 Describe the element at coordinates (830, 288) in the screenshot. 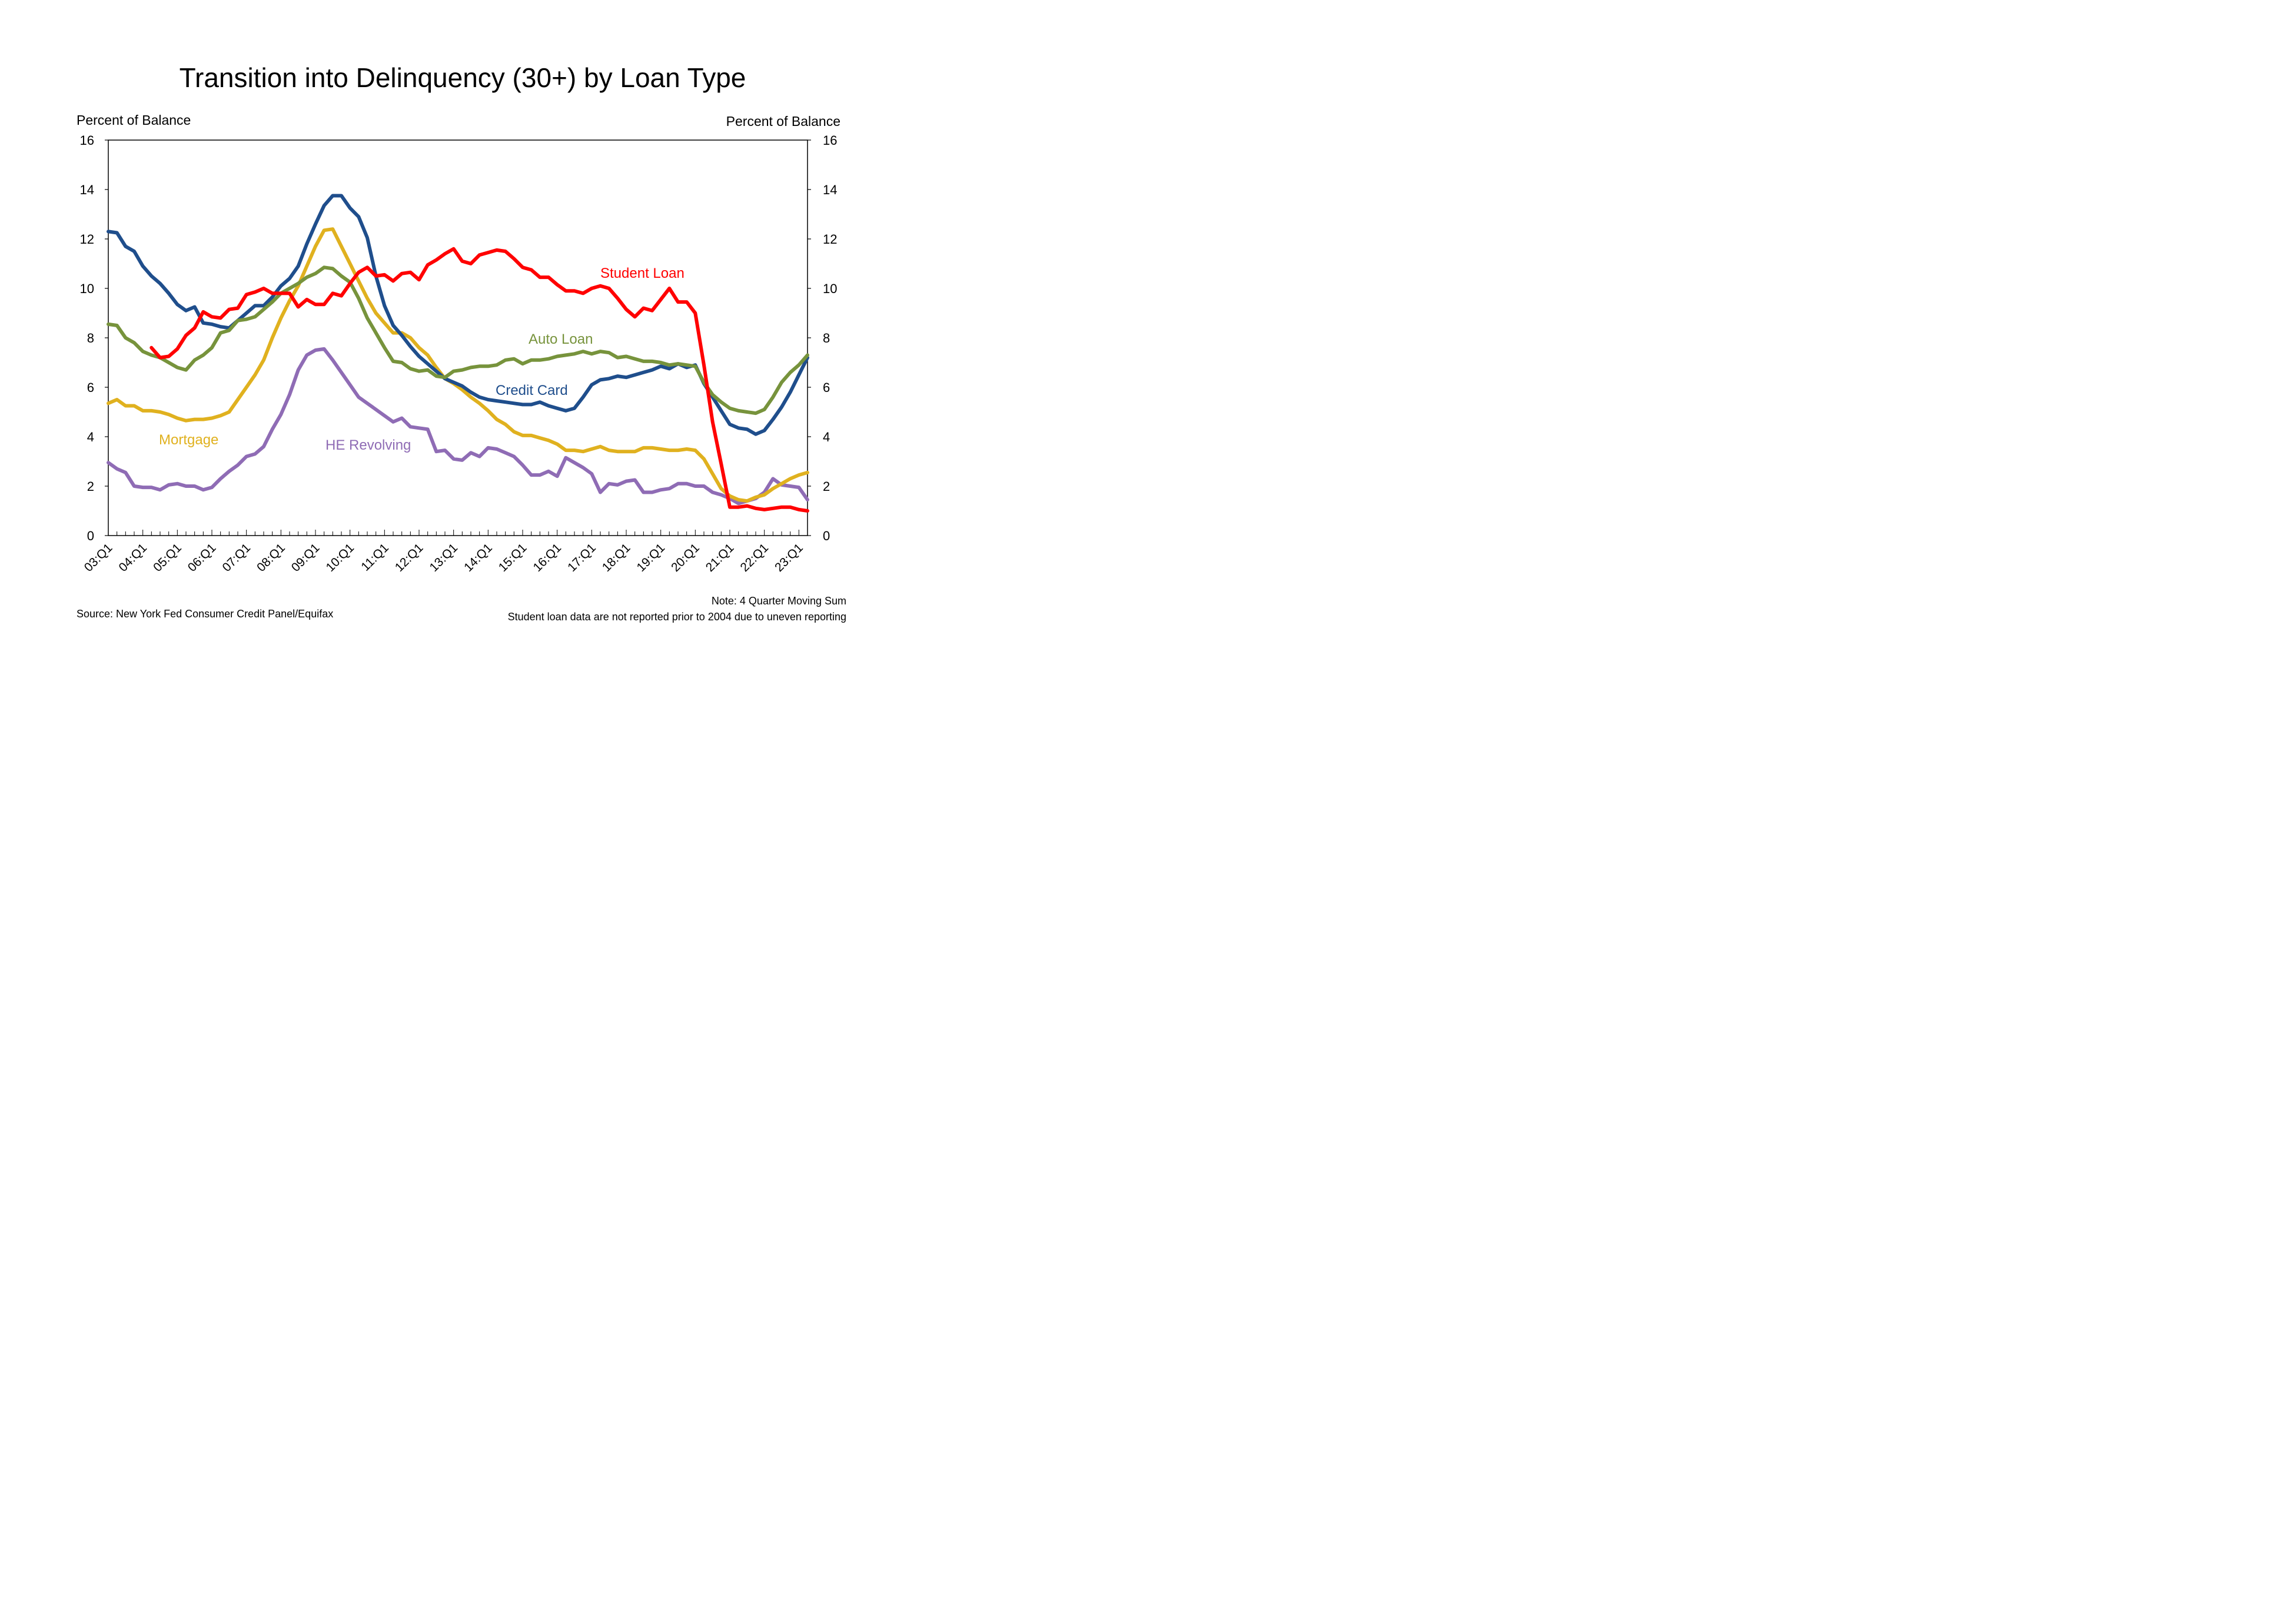

I see `y-tick-label-right: 10` at that location.